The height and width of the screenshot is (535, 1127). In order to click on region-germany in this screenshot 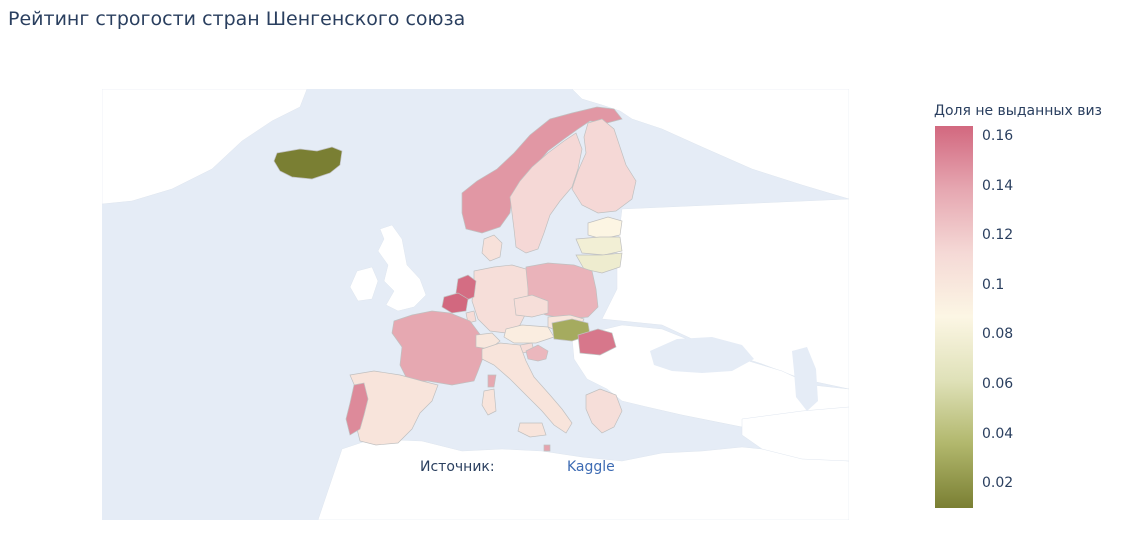, I will do `click(500, 299)`.